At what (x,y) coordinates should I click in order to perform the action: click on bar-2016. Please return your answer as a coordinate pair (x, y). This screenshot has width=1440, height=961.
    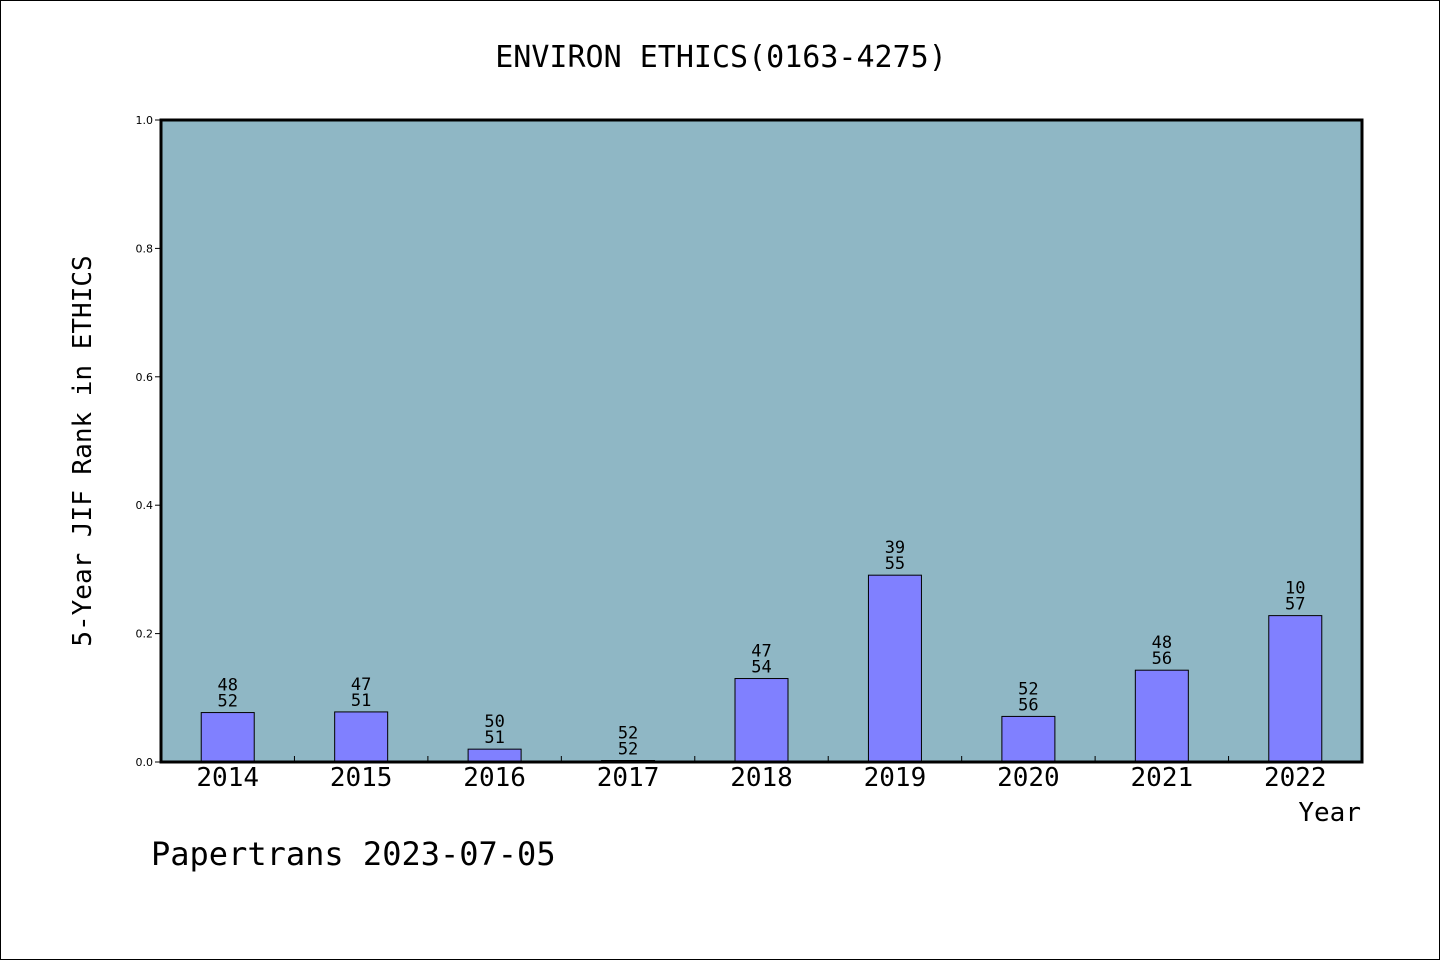
    Looking at the image, I should click on (494, 755).